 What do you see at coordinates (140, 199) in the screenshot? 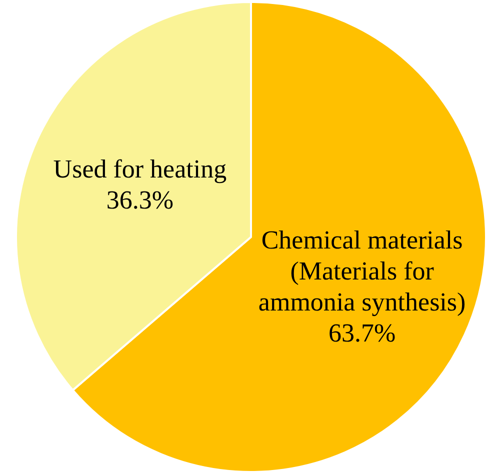
I see `data-label: 36.3%` at bounding box center [140, 199].